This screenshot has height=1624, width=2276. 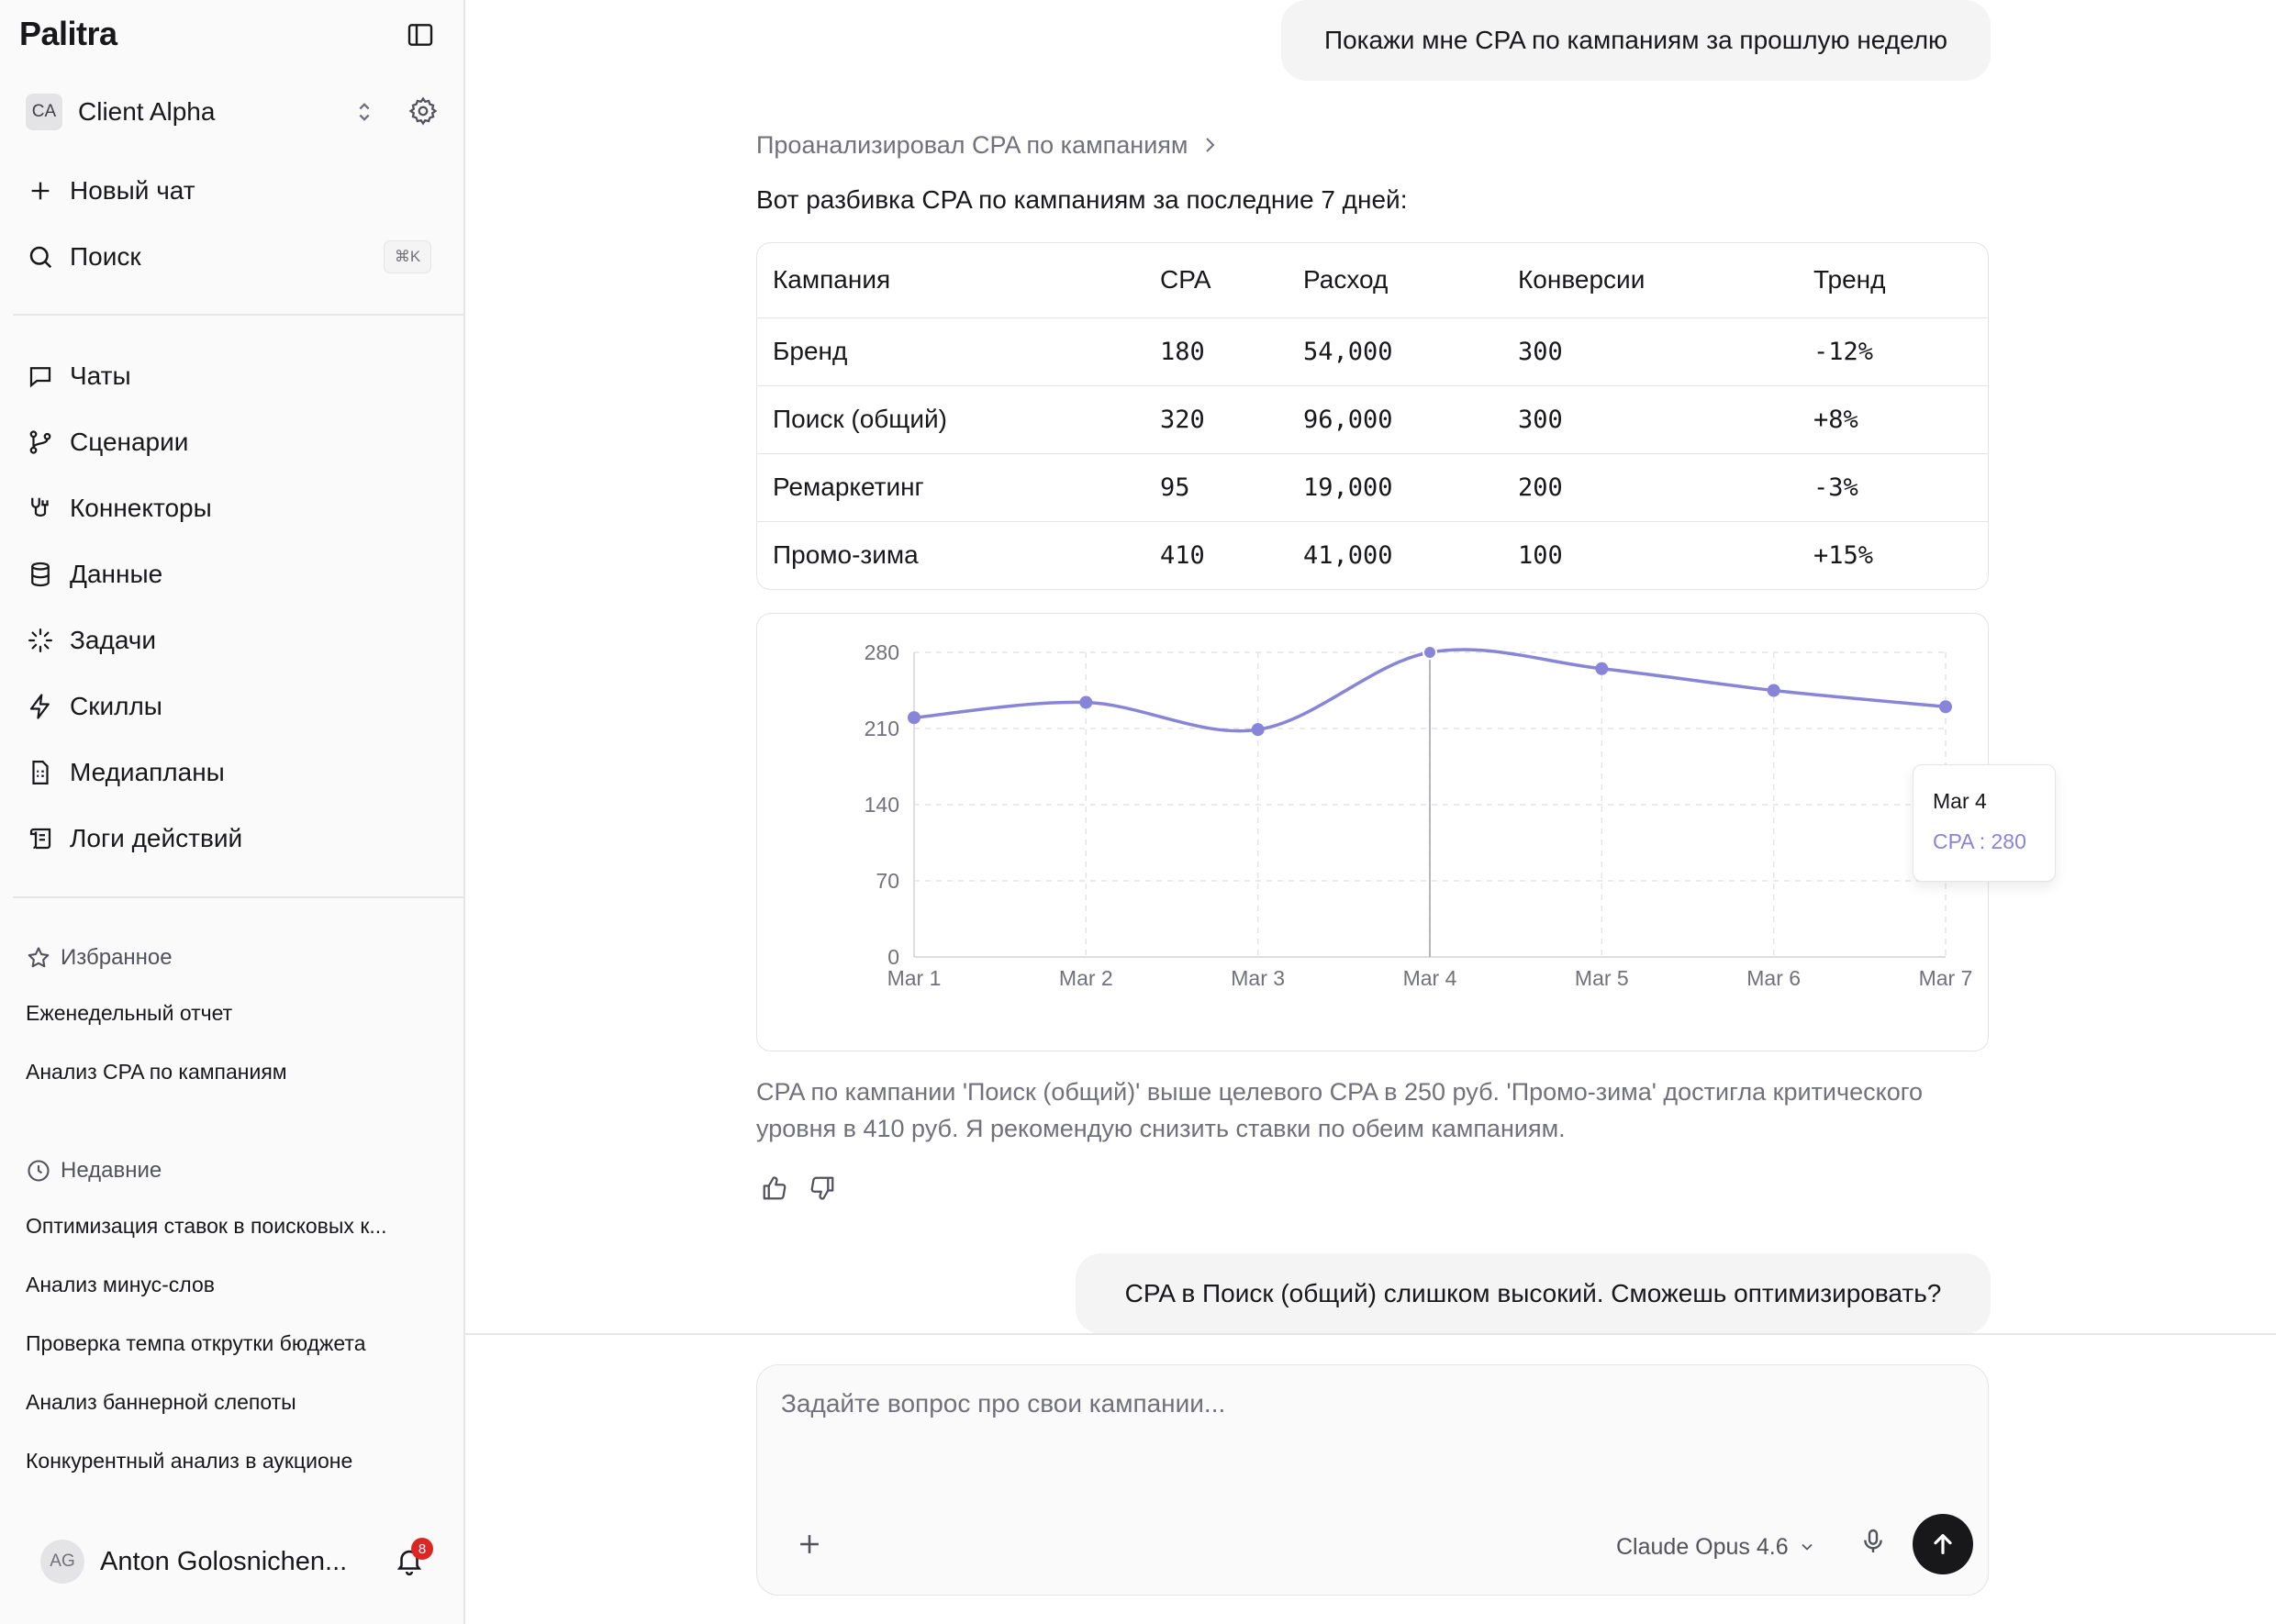 What do you see at coordinates (775, 1189) in the screenshot?
I see `thumbs-up-icon` at bounding box center [775, 1189].